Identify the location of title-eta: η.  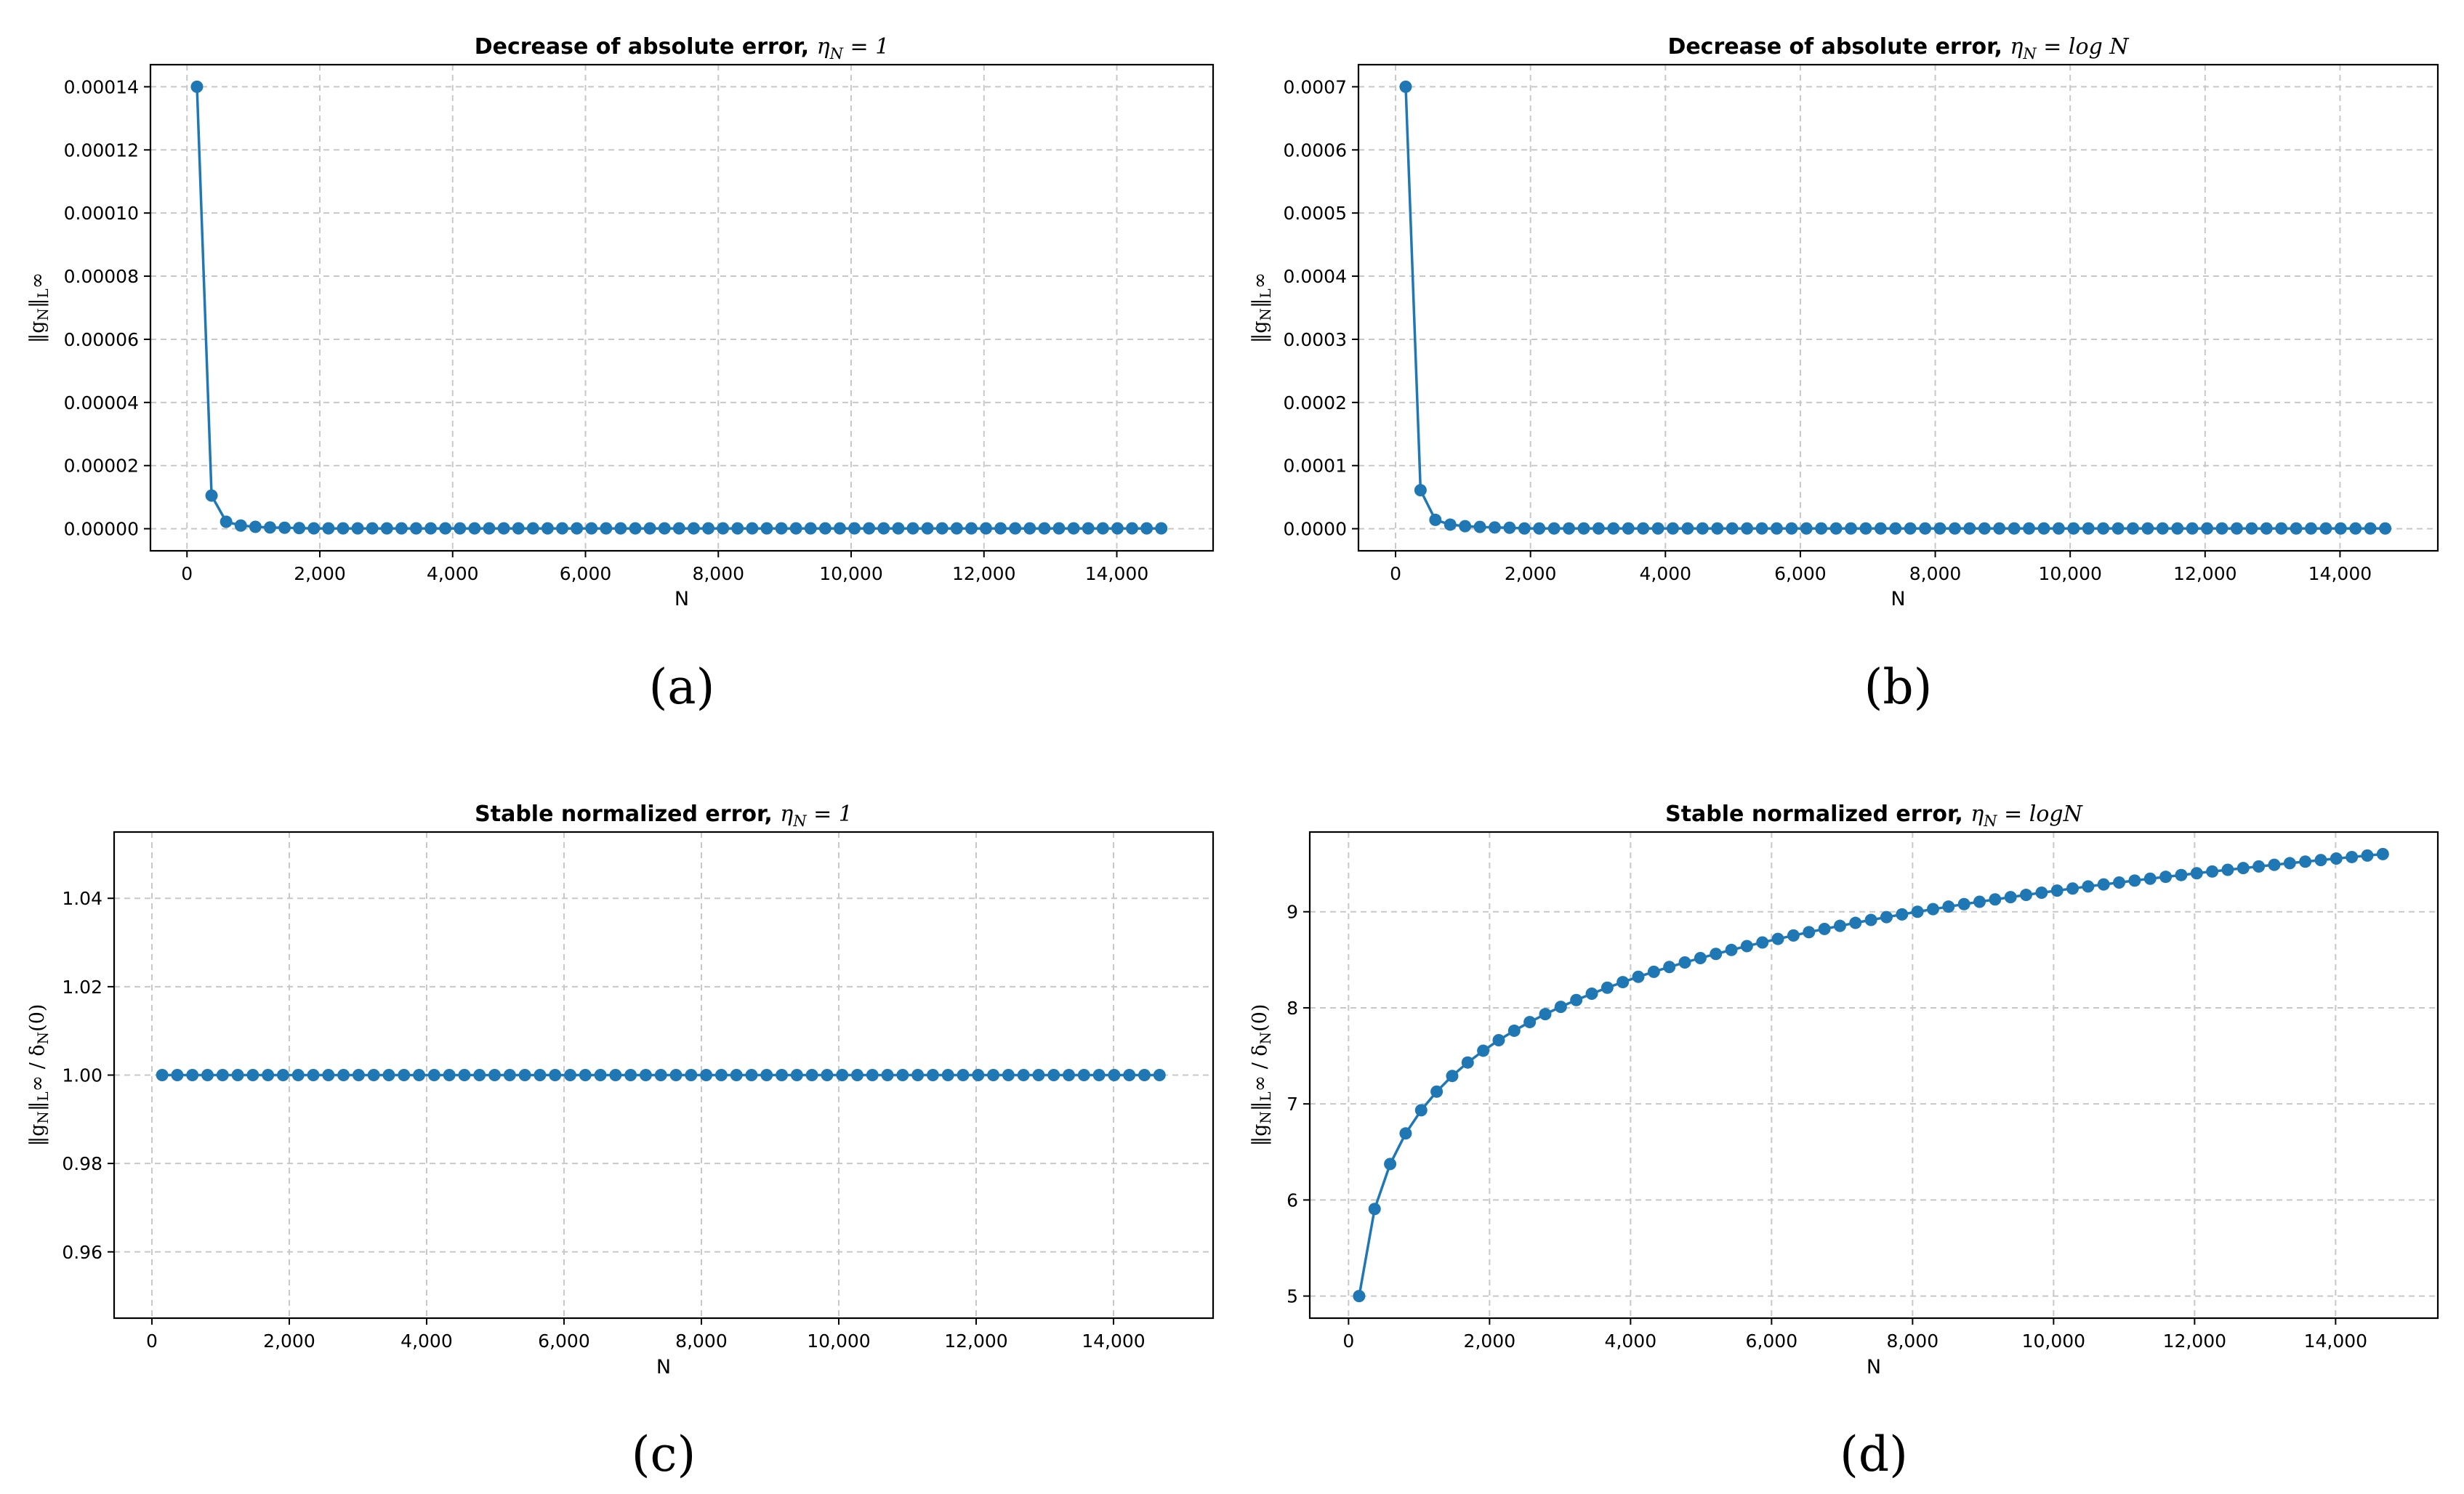
(786, 814).